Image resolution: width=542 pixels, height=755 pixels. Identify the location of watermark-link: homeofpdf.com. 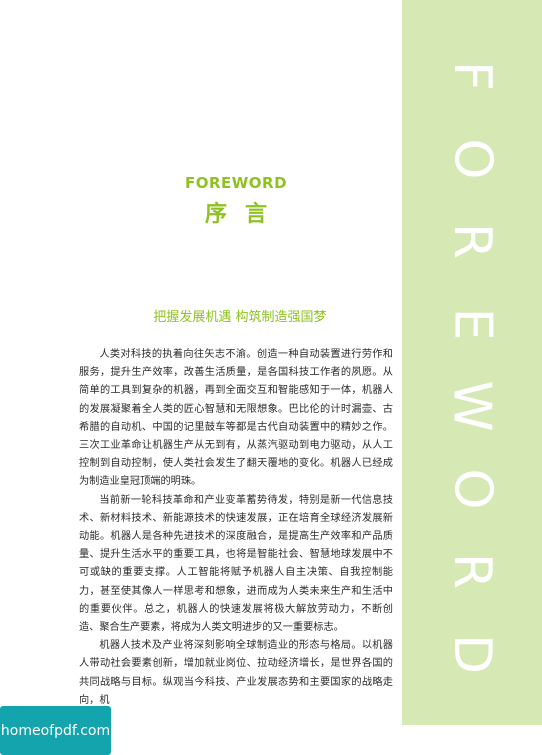
(55, 730).